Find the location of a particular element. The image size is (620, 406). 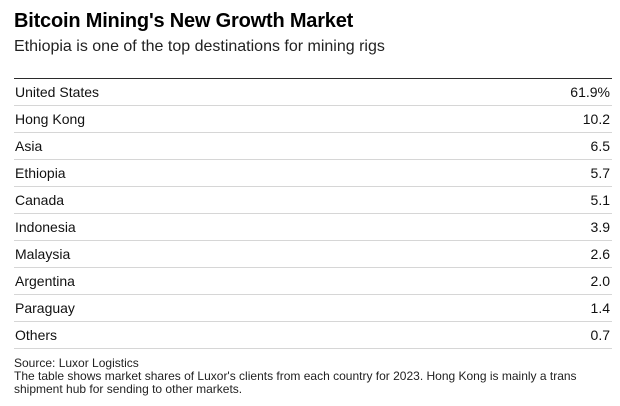

table-row: Asia 6.5 is located at coordinates (313, 146).